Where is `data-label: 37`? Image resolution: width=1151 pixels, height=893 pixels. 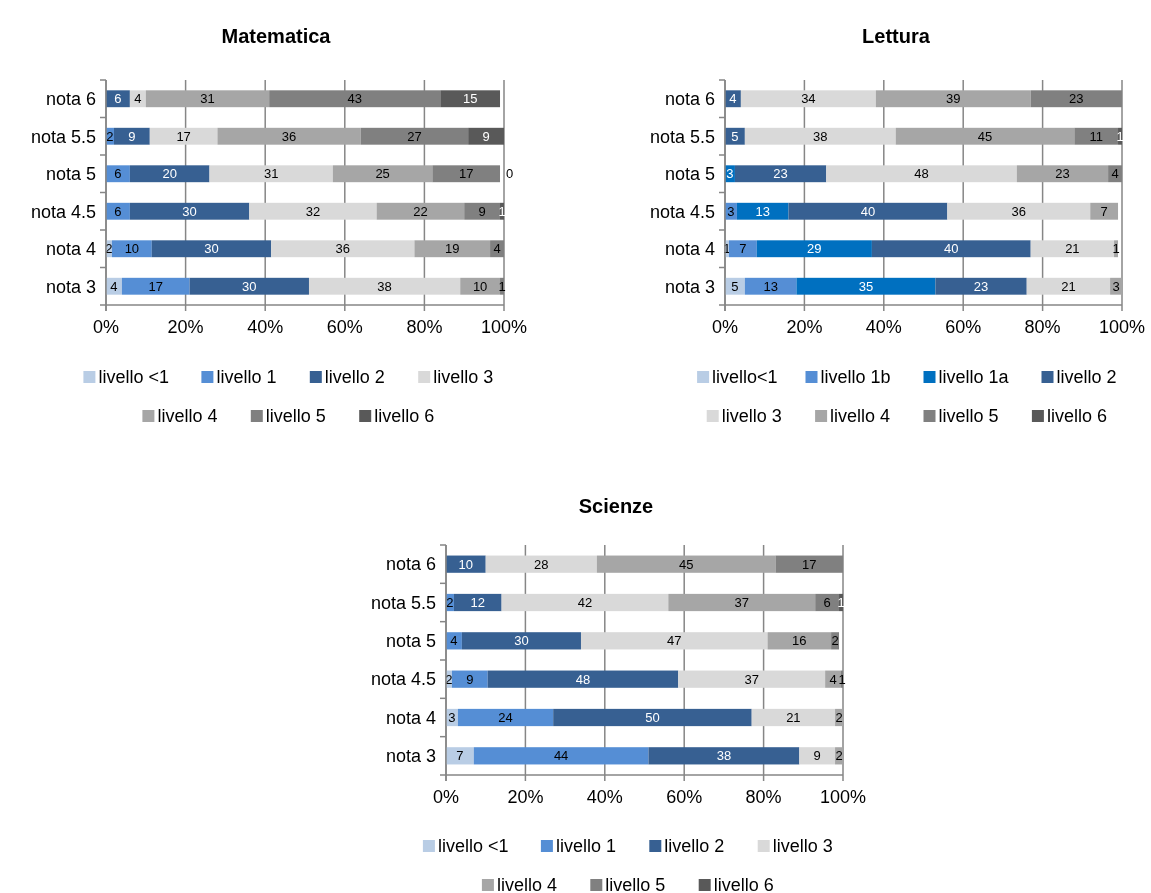 data-label: 37 is located at coordinates (751, 679).